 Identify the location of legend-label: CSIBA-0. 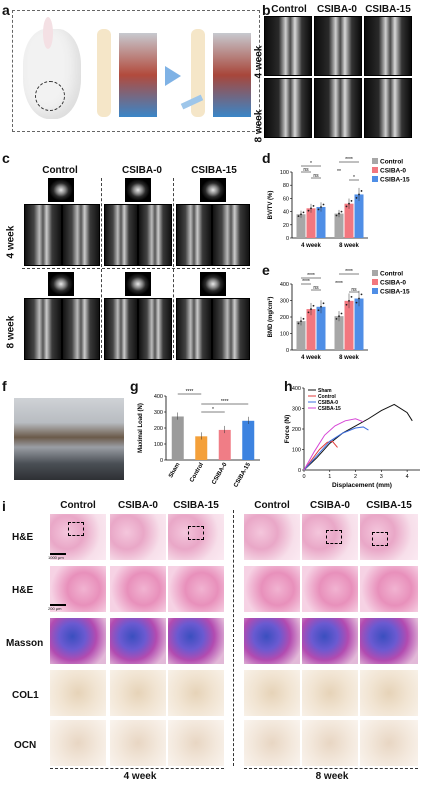
(328, 403).